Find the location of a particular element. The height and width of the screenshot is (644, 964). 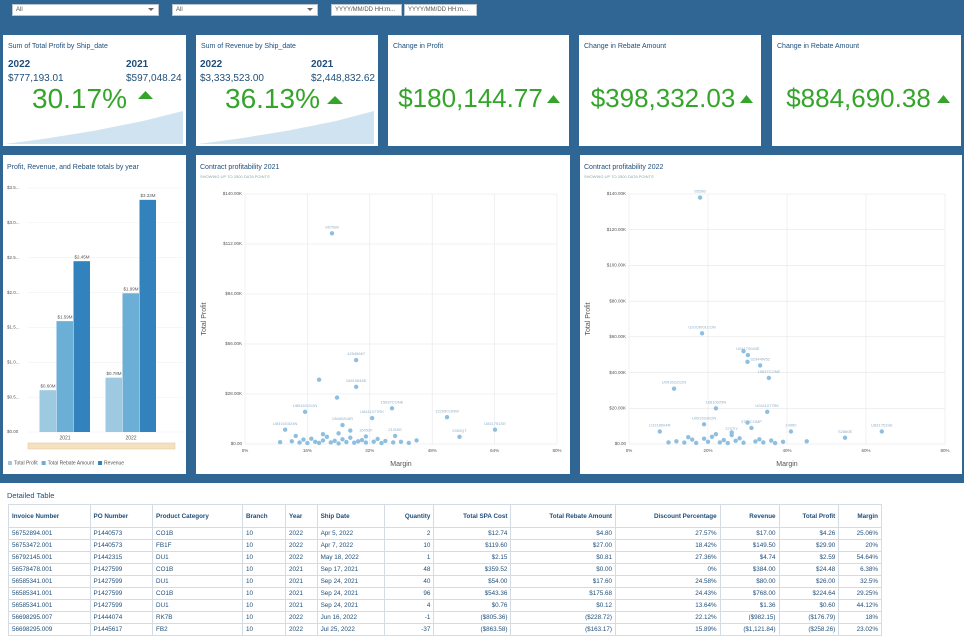

point-label: 21/SKE is located at coordinates (395, 429).